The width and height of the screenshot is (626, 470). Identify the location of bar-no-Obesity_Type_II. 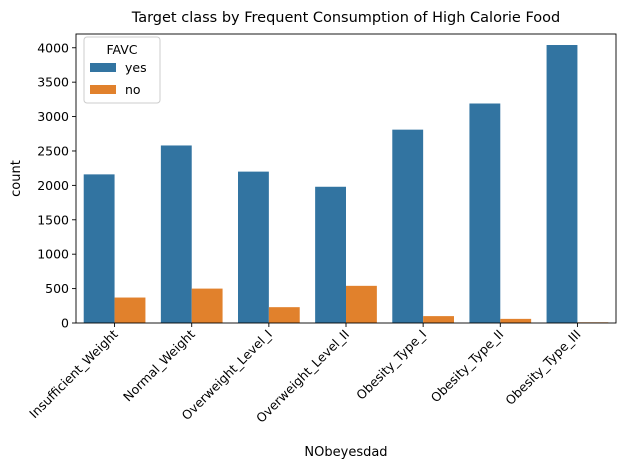
(516, 320).